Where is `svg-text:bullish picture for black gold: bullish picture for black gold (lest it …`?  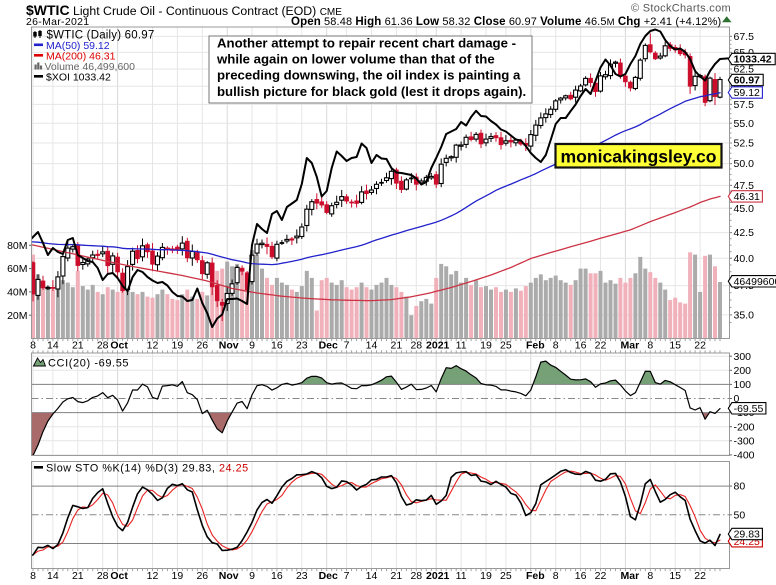
svg-text:bullish picture for black gold: bullish picture for black gold (lest it … is located at coordinates (371, 91).